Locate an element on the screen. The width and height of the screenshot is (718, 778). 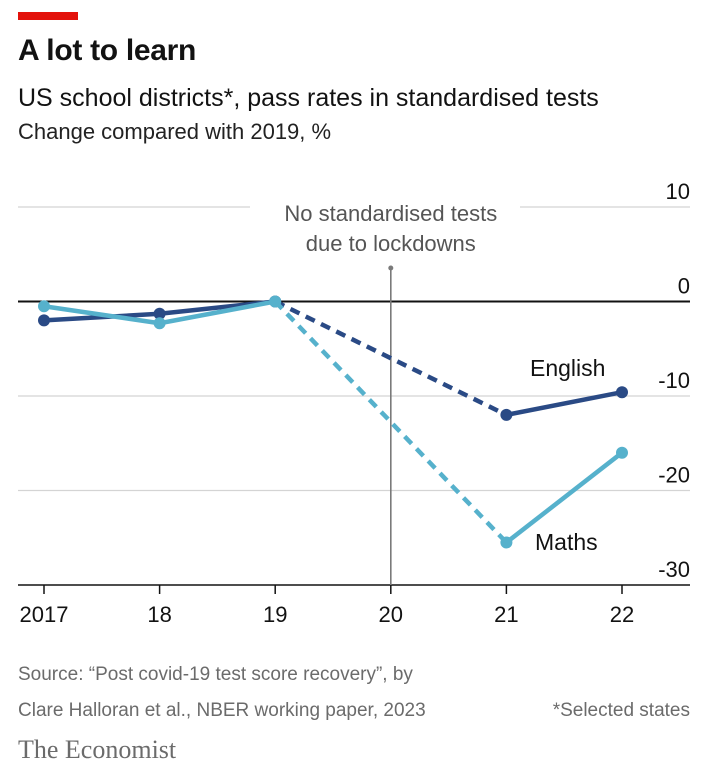
x-tick-label: 21 is located at coordinates (506, 614).